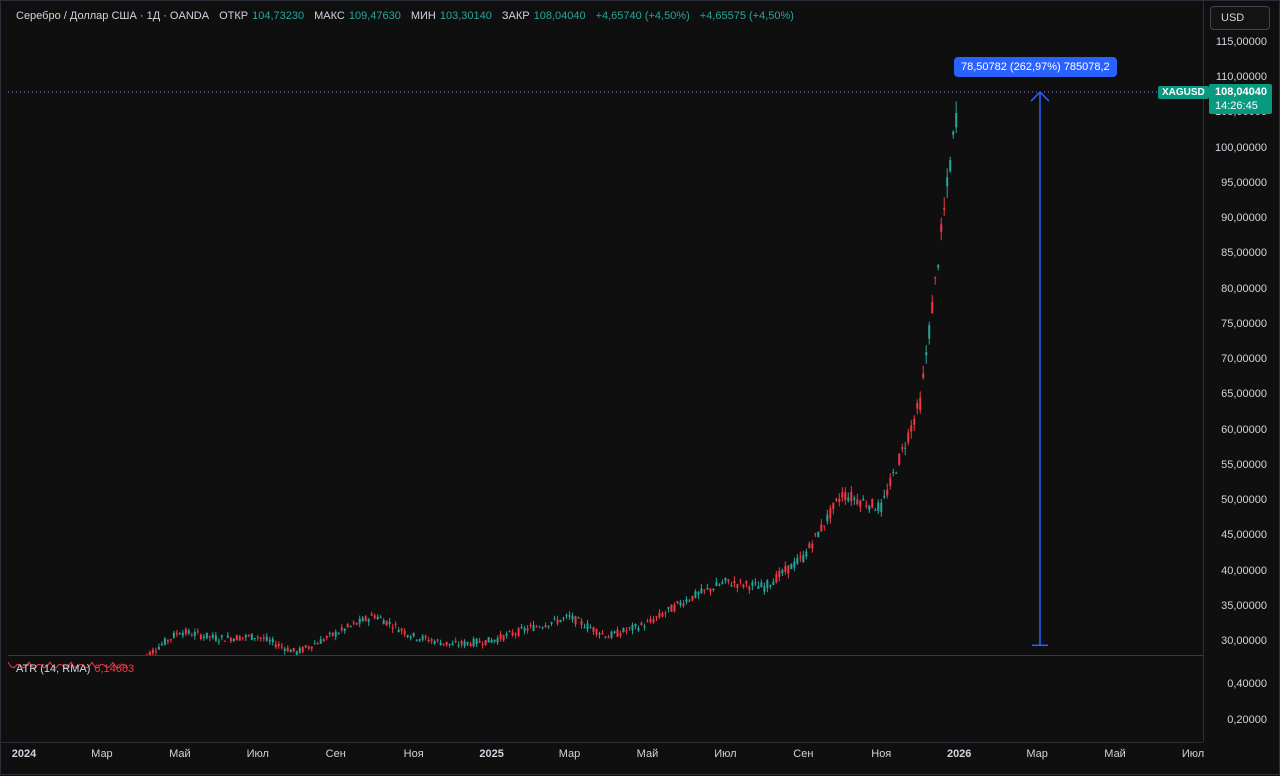  What do you see at coordinates (375, 16) in the screenshot?
I see `high-value: 109,47630` at bounding box center [375, 16].